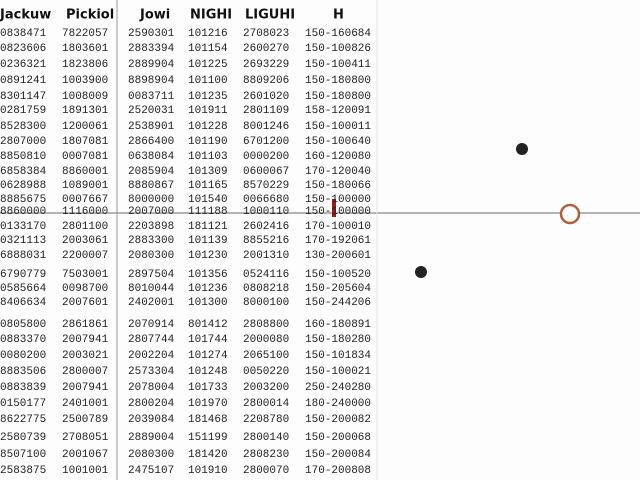 This screenshot has width=640, height=480. What do you see at coordinates (338, 303) in the screenshot?
I see `cell: 150-244206` at bounding box center [338, 303].